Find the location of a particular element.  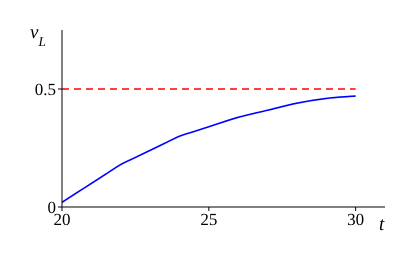

x-tick-label: 20 is located at coordinates (62, 220).